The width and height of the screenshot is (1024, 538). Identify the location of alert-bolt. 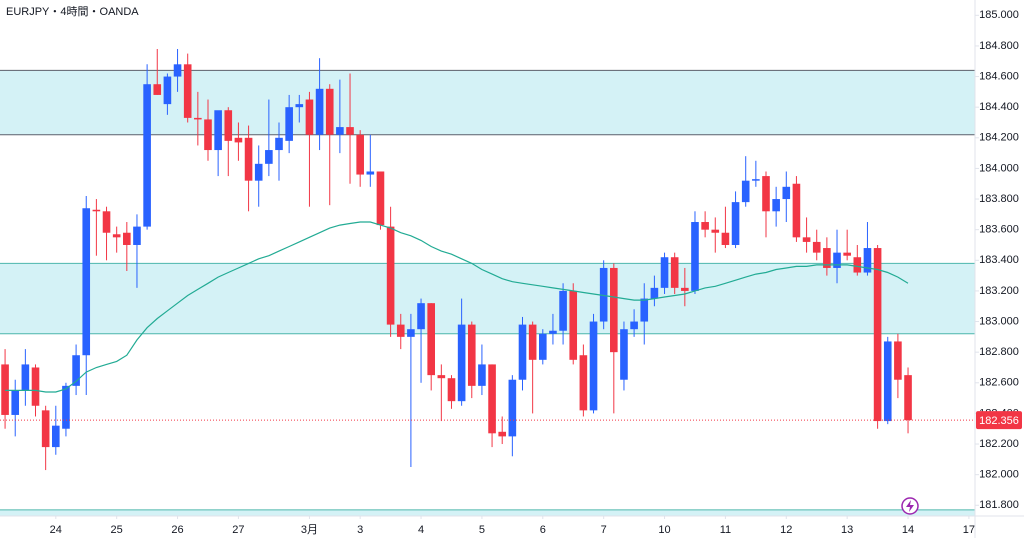
(910, 506).